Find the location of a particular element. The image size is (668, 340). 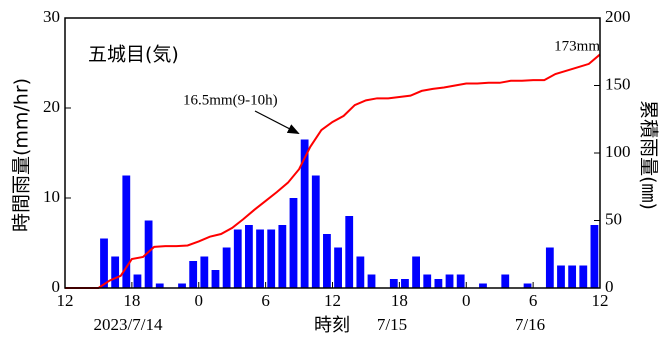

y-tick-label: 30 is located at coordinates (51, 16).